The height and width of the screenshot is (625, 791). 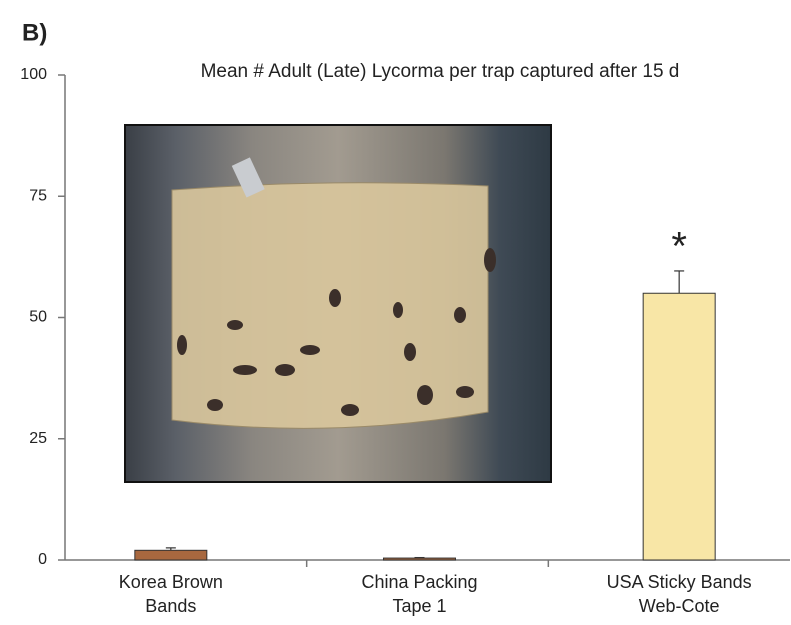 I want to click on panel-label: B), so click(x=34, y=32).